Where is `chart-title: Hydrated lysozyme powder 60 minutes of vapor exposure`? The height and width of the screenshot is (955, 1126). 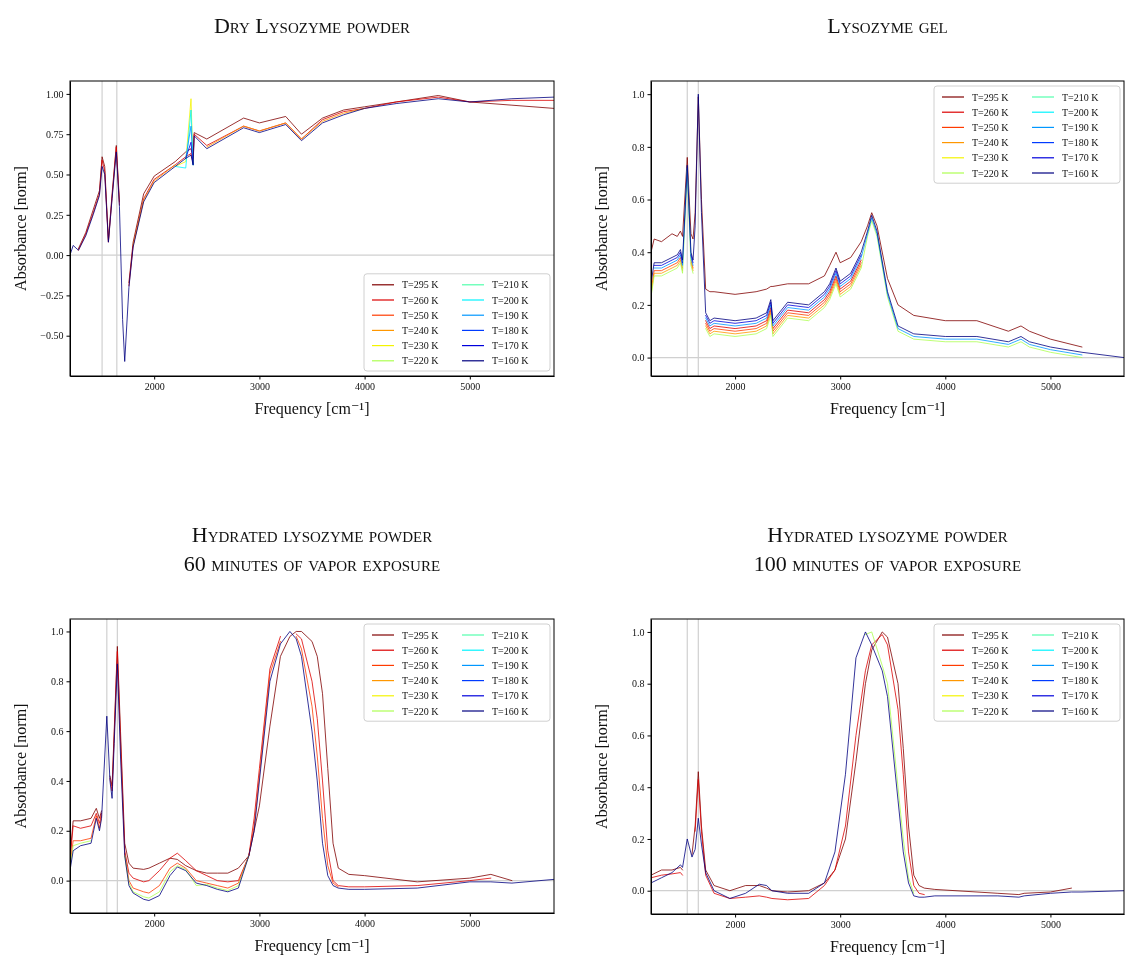 chart-title: Hydrated lysozyme powder 60 minutes of vapor exposure is located at coordinates (312, 549).